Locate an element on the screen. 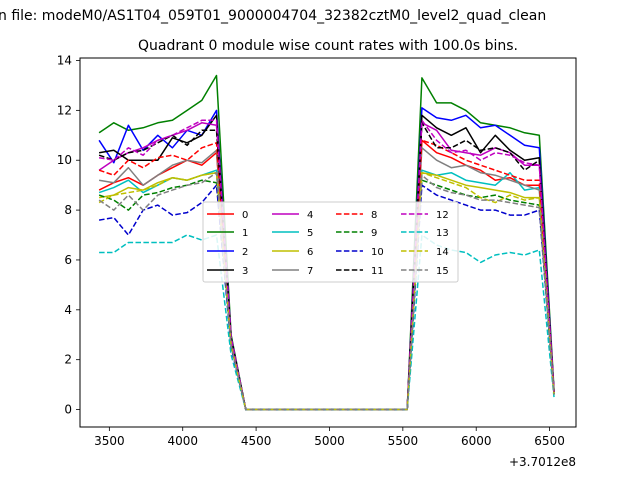 The width and height of the screenshot is (640, 480). legend-label: 7 is located at coordinates (310, 271).